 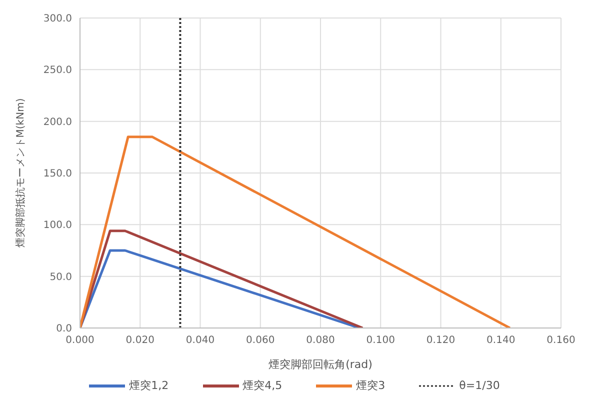 What do you see at coordinates (57, 174) in the screenshot?
I see `y-tick-label: 150.0` at bounding box center [57, 174].